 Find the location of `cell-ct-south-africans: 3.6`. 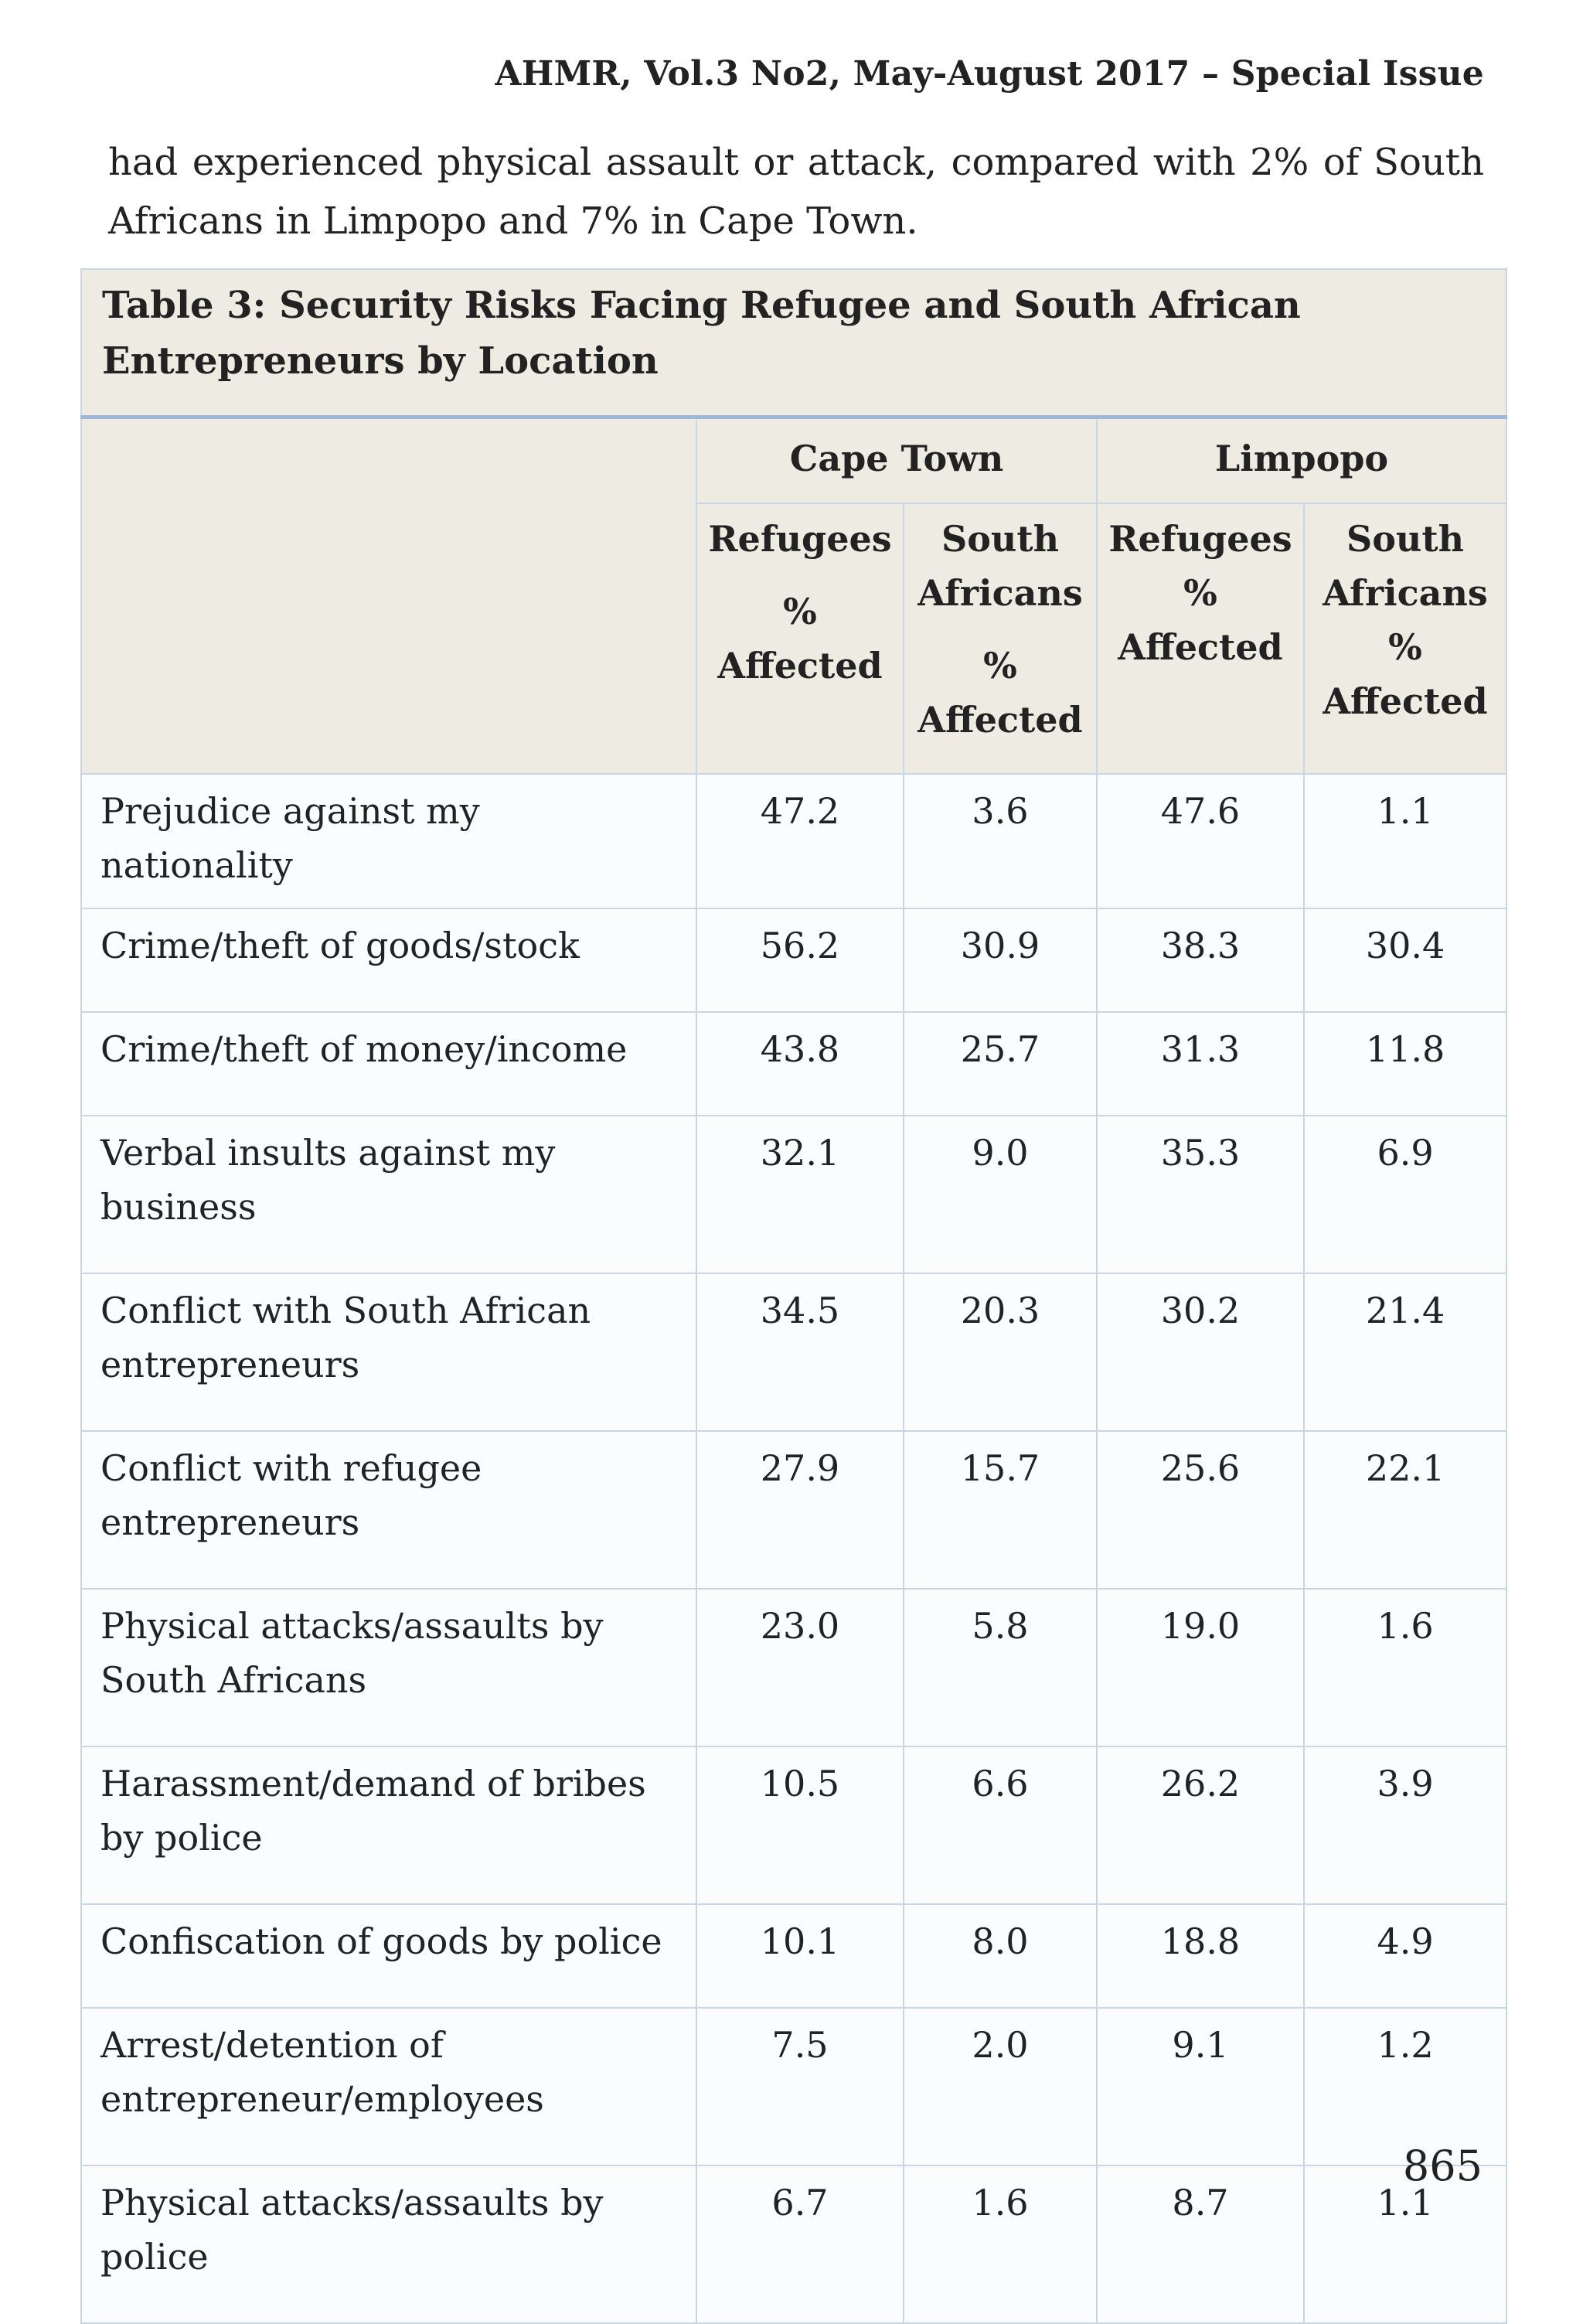

cell-ct-south-africans: 3.6 is located at coordinates (1000, 841).